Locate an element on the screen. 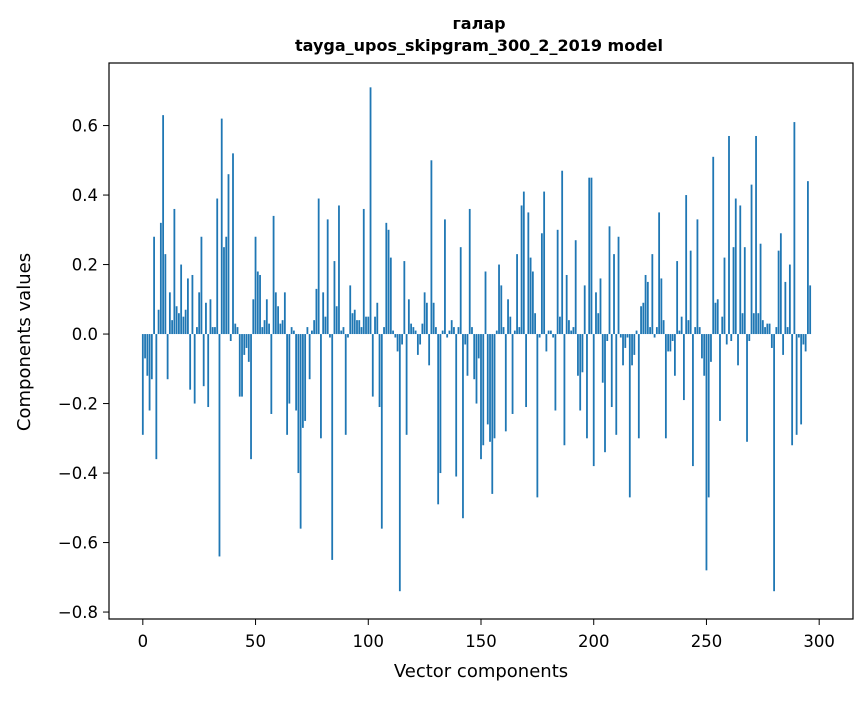 Image resolution: width=867 pixels, height=701 pixels. y-tick-label: −0.4 is located at coordinates (78, 473).